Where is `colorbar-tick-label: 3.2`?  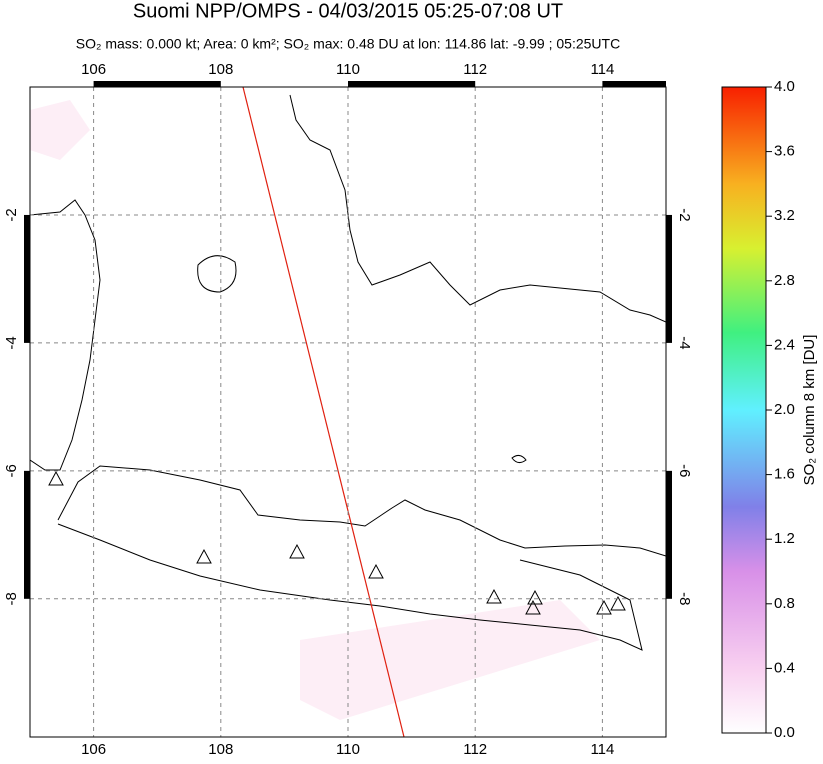 colorbar-tick-label: 3.2 is located at coordinates (784, 215).